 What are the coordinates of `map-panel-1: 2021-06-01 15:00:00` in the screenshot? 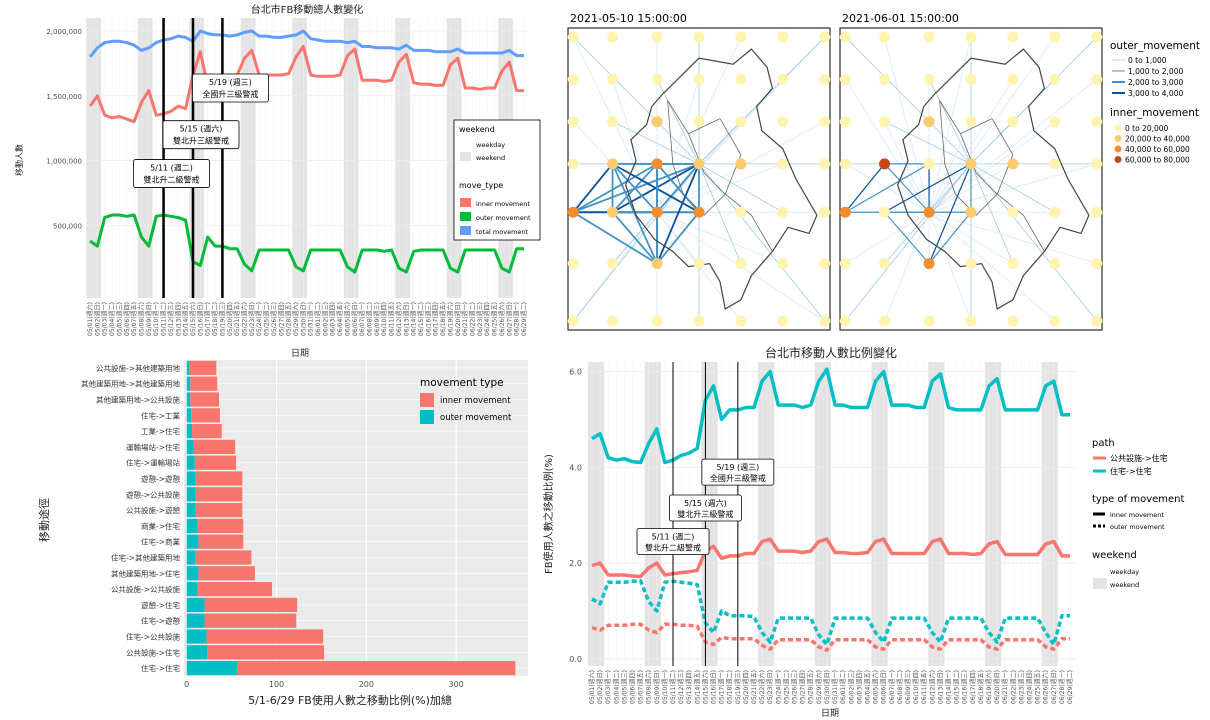 It's located at (971, 171).